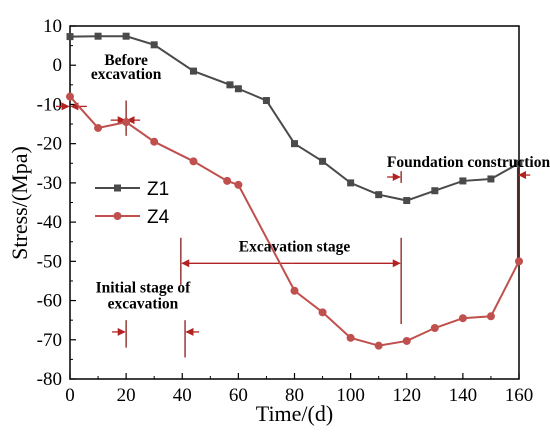 The width and height of the screenshot is (550, 435). Describe the element at coordinates (158, 189) in the screenshot. I see `legend-label-z1: Z1` at that location.